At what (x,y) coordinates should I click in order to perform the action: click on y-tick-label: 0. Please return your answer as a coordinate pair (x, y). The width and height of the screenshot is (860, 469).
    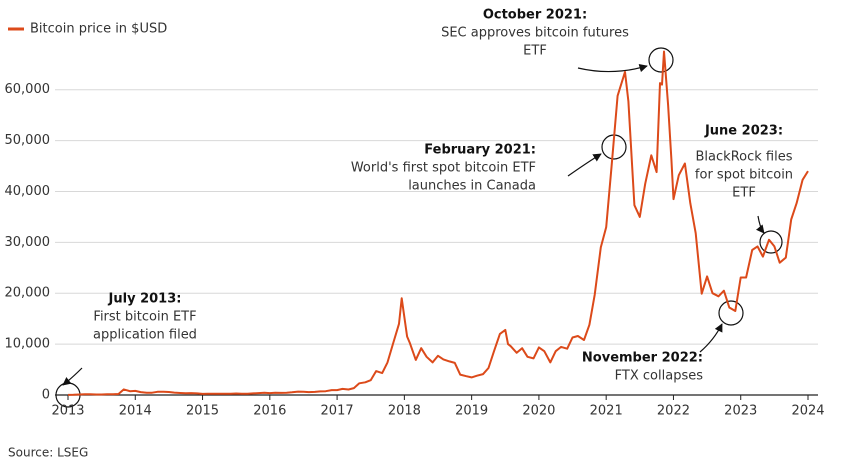
    Looking at the image, I should click on (46, 395).